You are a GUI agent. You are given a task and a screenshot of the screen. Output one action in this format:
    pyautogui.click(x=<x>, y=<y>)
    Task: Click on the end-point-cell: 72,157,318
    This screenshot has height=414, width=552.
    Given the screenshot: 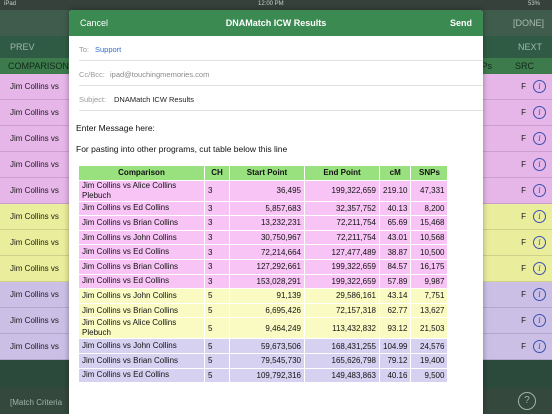 What is the action you would take?
    pyautogui.click(x=342, y=310)
    